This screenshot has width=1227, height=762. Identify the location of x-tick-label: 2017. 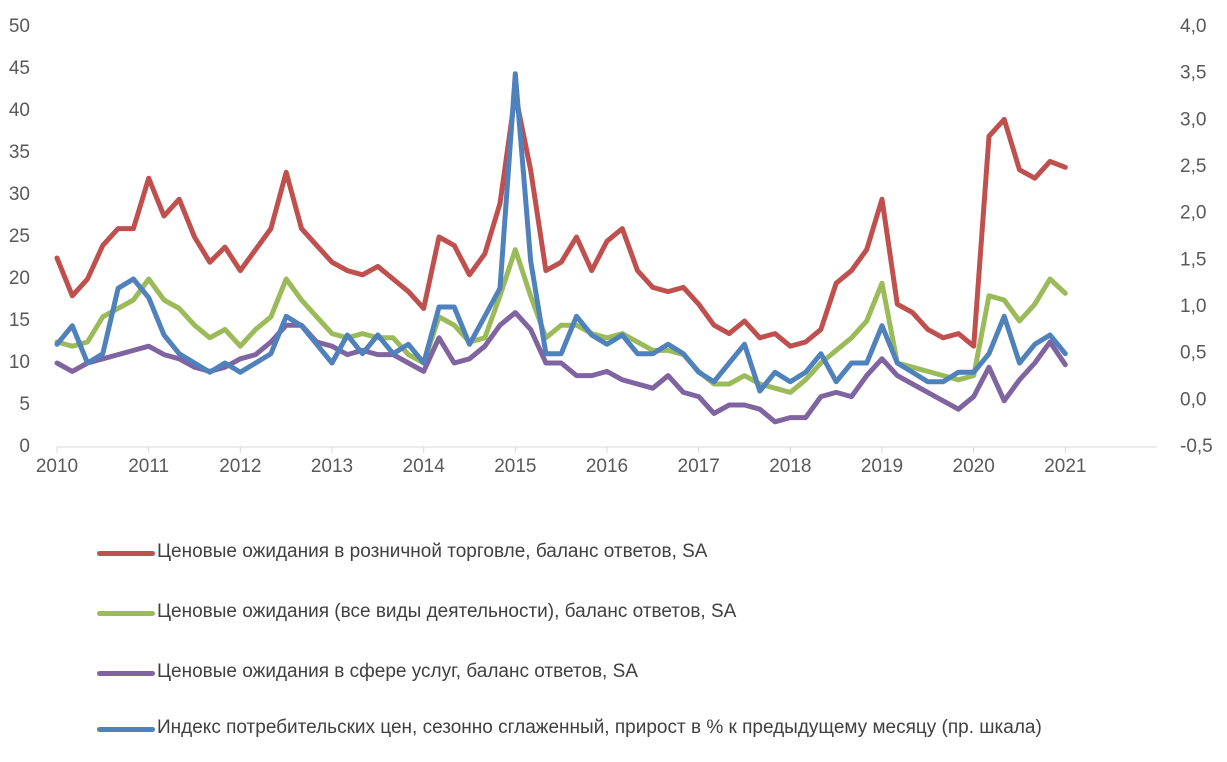
(699, 466).